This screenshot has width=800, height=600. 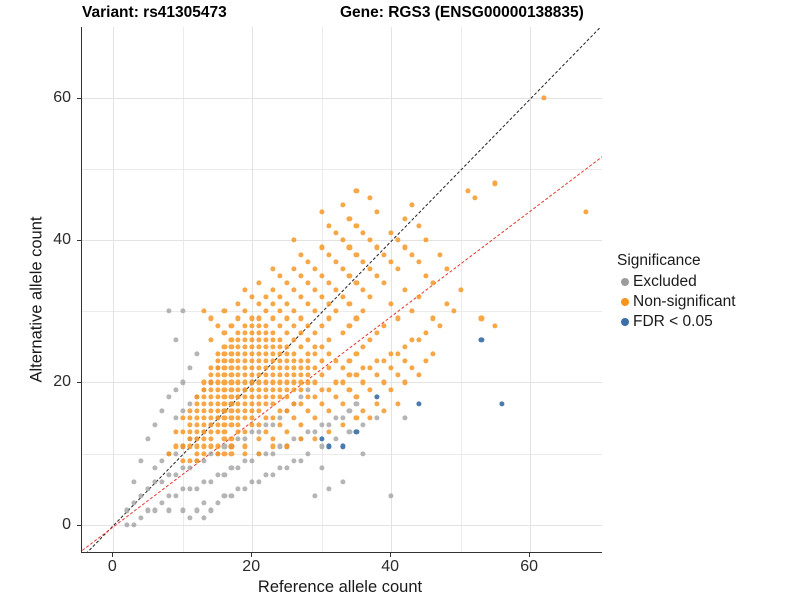 I want to click on x-tick-label-60: 60, so click(x=529, y=566).